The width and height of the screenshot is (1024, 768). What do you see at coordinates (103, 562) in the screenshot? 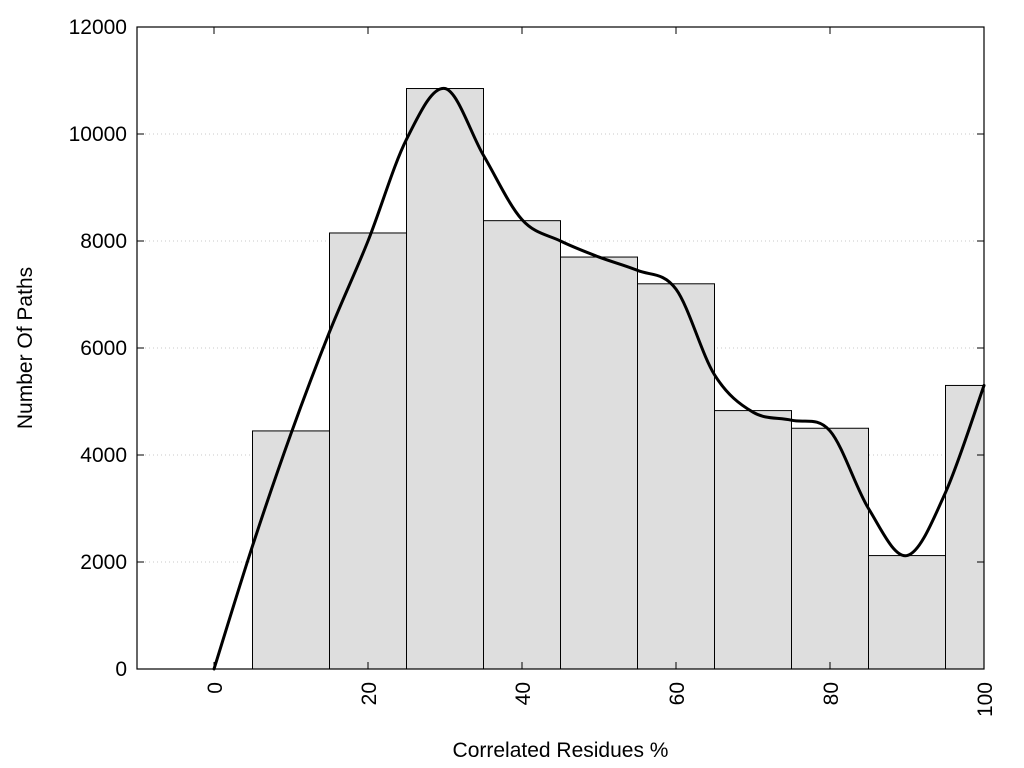
I see `y-tick-label: 2000` at bounding box center [103, 562].